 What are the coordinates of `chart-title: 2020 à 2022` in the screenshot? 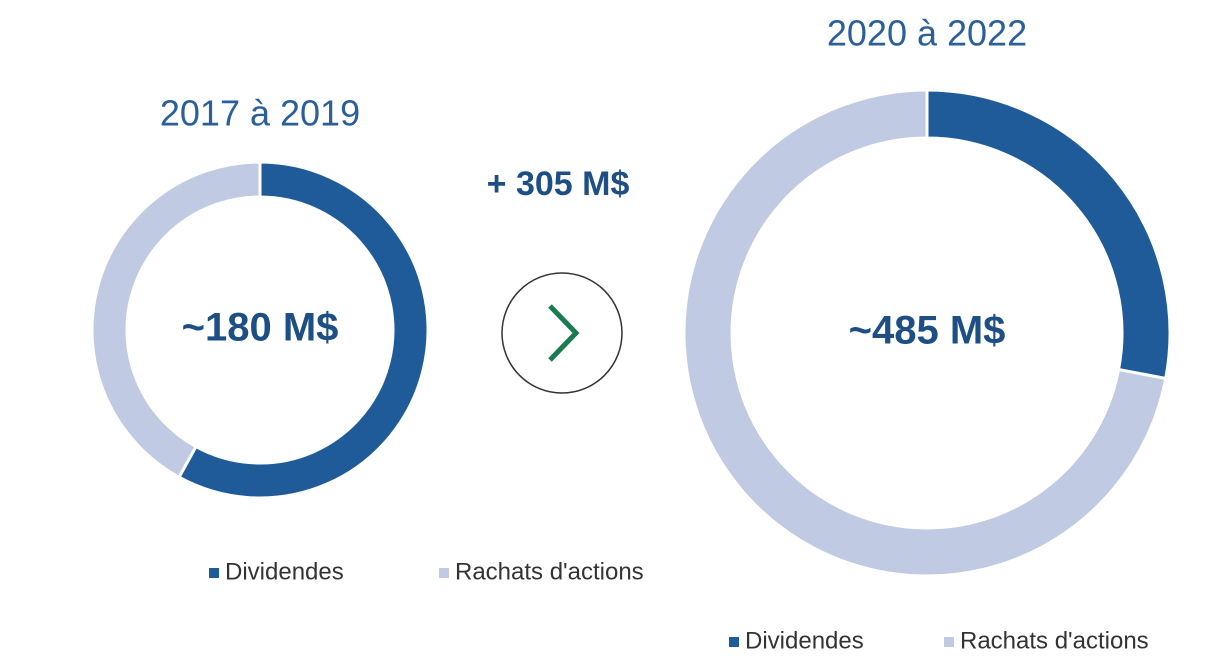 It's located at (927, 33).